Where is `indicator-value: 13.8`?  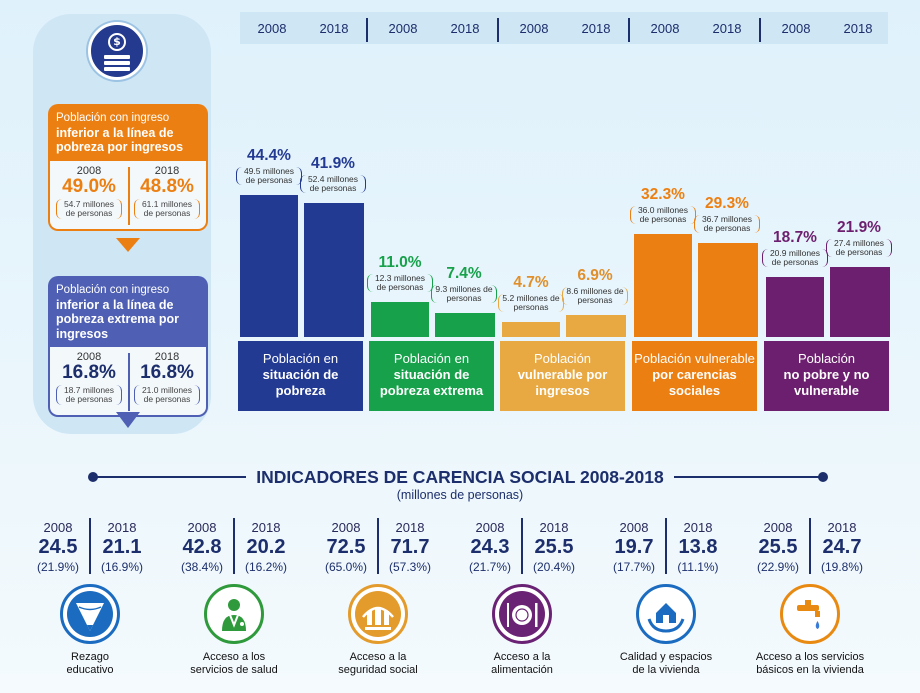
indicator-value: 13.8 is located at coordinates (698, 547).